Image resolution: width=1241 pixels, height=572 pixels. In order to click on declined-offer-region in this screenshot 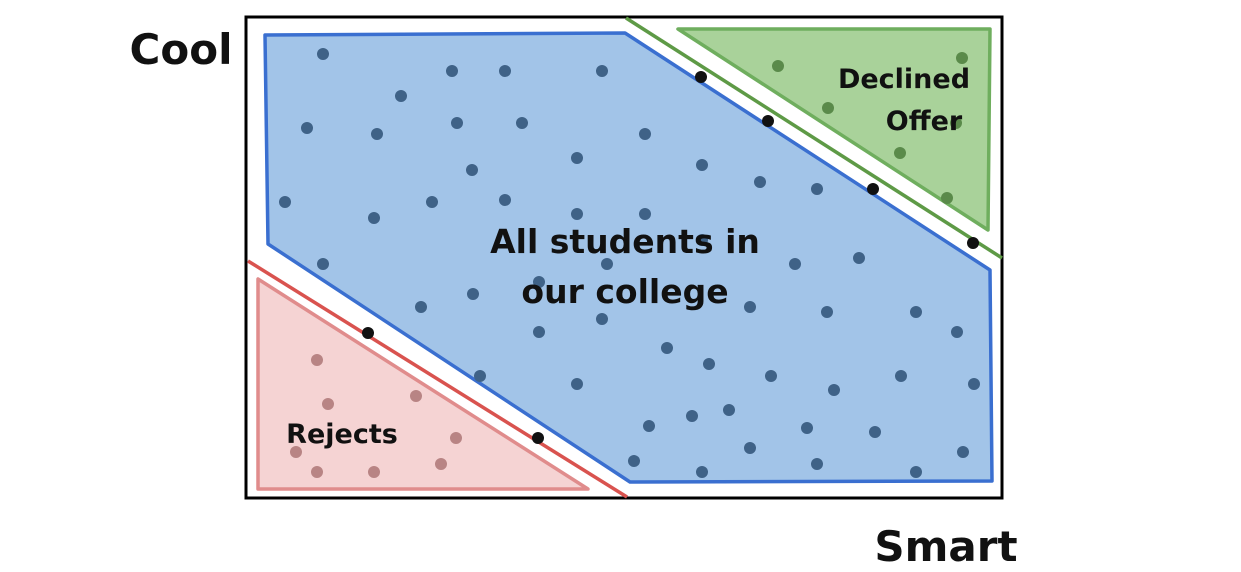, I will do `click(834, 129)`.